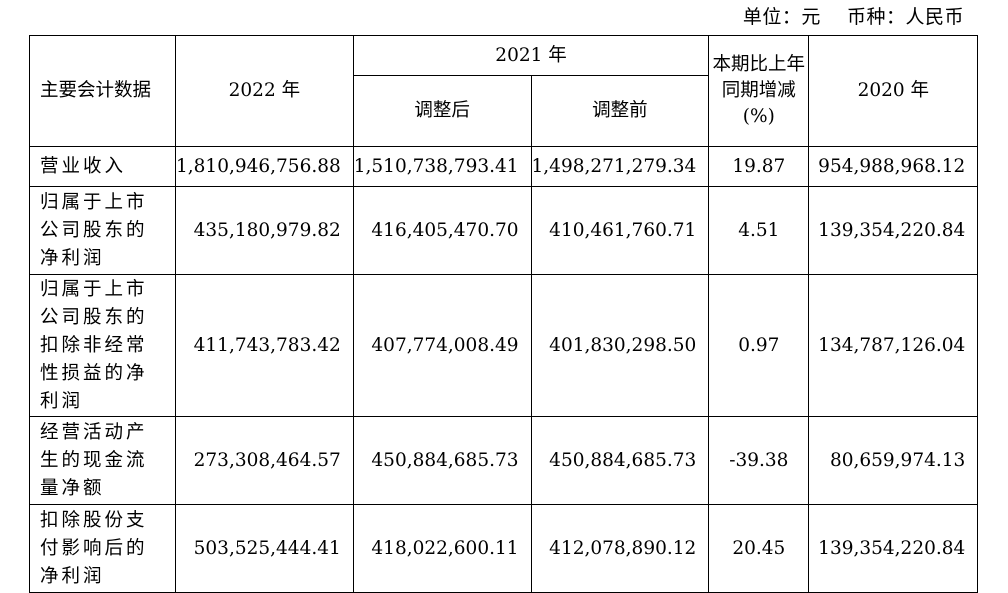  Describe the element at coordinates (893, 345) in the screenshot. I see `cell-2020: 134,787,126.04` at that location.